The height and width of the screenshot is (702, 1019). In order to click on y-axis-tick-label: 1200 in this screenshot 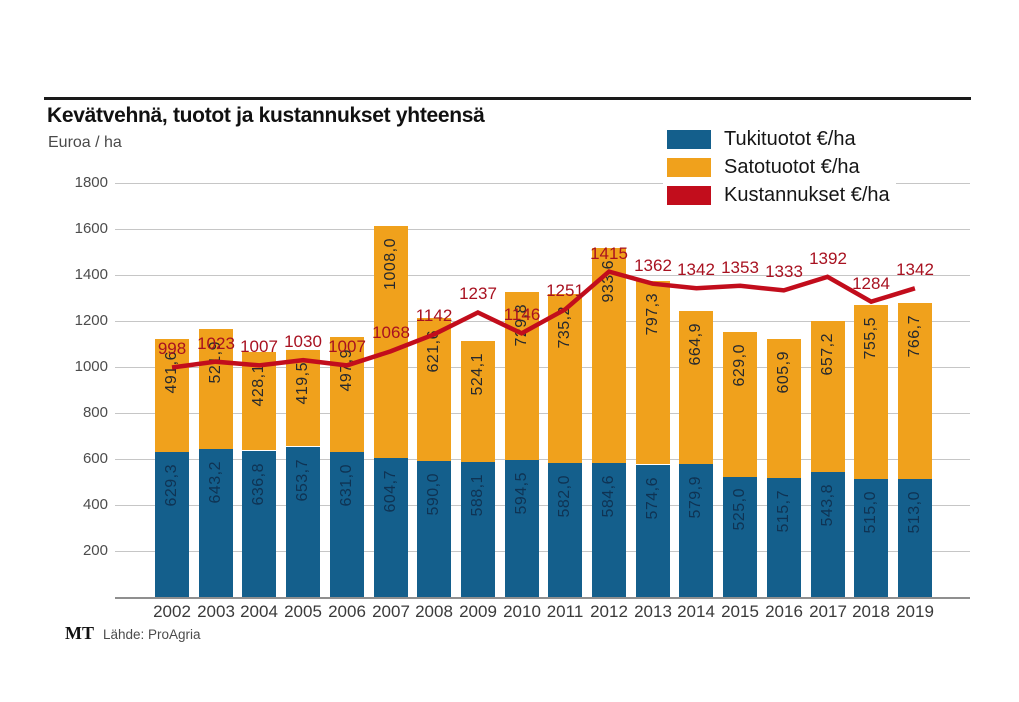, I will do `click(91, 320)`.